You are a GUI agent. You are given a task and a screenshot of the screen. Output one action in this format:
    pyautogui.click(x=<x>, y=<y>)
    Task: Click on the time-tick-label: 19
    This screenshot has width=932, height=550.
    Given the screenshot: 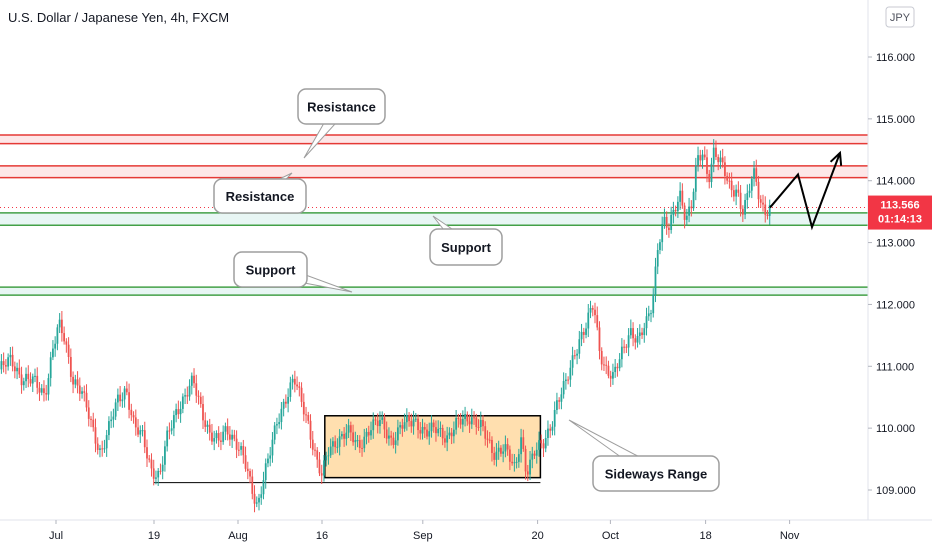 What is the action you would take?
    pyautogui.click(x=154, y=536)
    